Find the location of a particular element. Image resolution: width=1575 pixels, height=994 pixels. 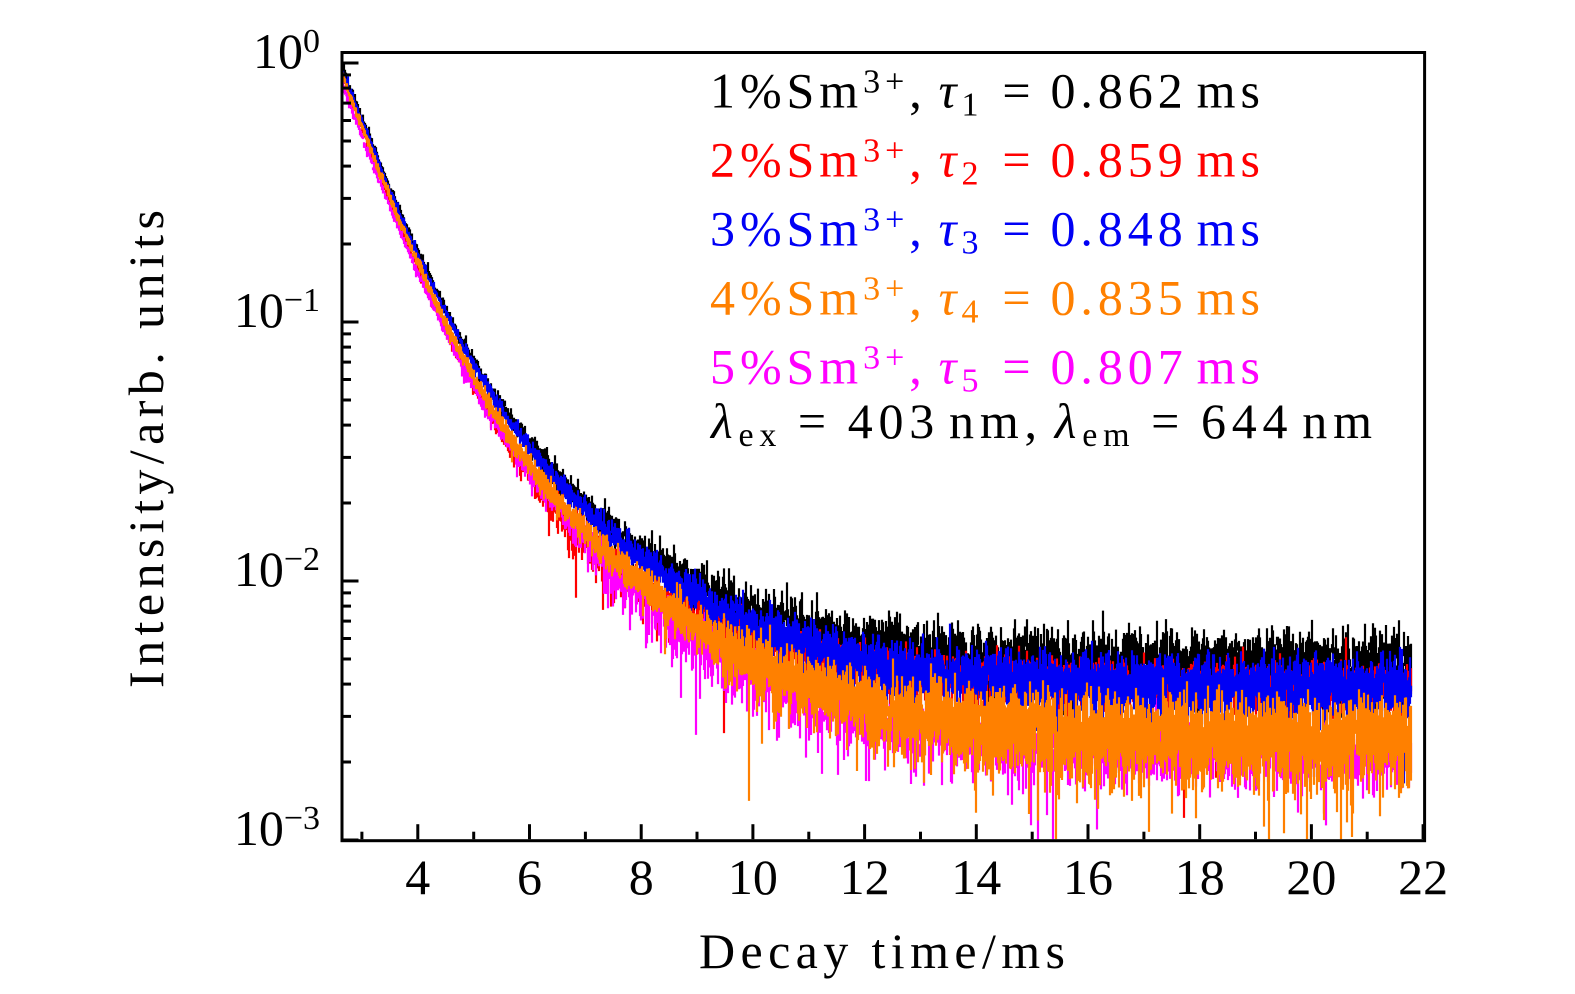

svg-text: 6 is located at coordinates (529, 877).